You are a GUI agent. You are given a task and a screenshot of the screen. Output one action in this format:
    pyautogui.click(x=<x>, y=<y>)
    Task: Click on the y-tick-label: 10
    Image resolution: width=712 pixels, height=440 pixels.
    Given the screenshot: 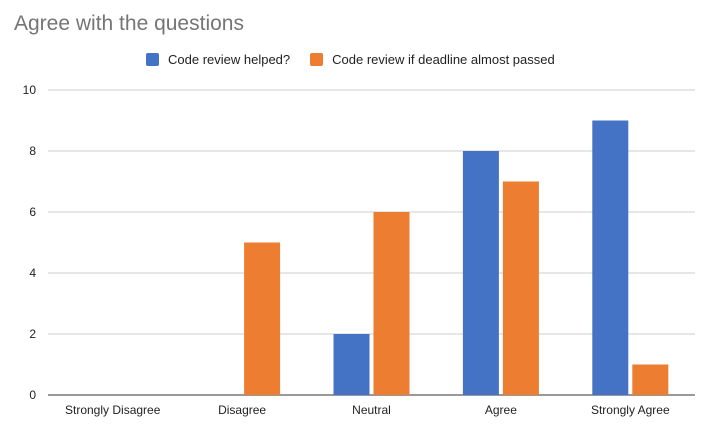 What is the action you would take?
    pyautogui.click(x=30, y=90)
    